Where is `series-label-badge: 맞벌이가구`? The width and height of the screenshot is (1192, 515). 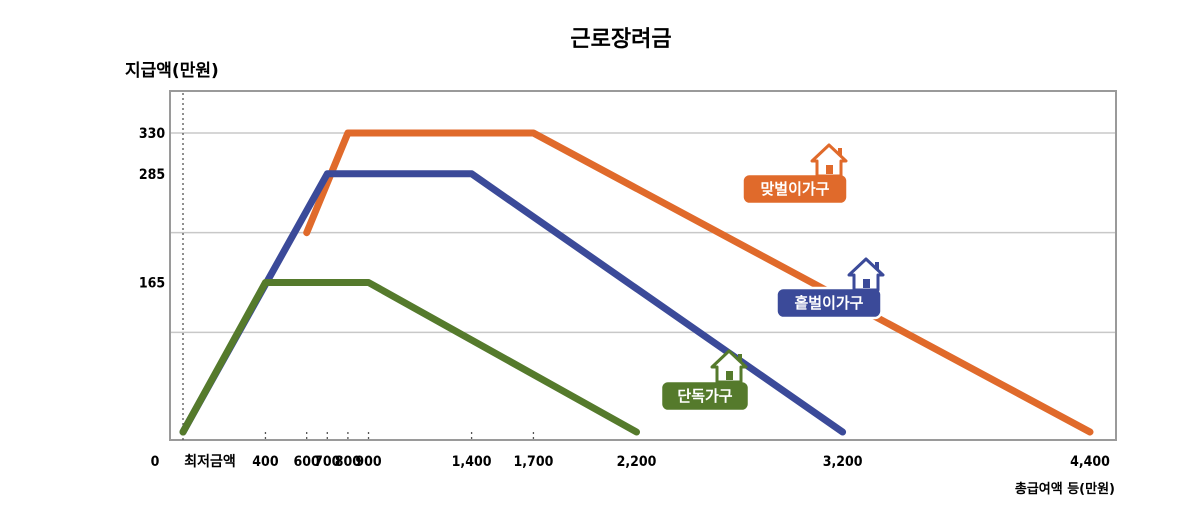 series-label-badge: 맞벌이가구 is located at coordinates (795, 174).